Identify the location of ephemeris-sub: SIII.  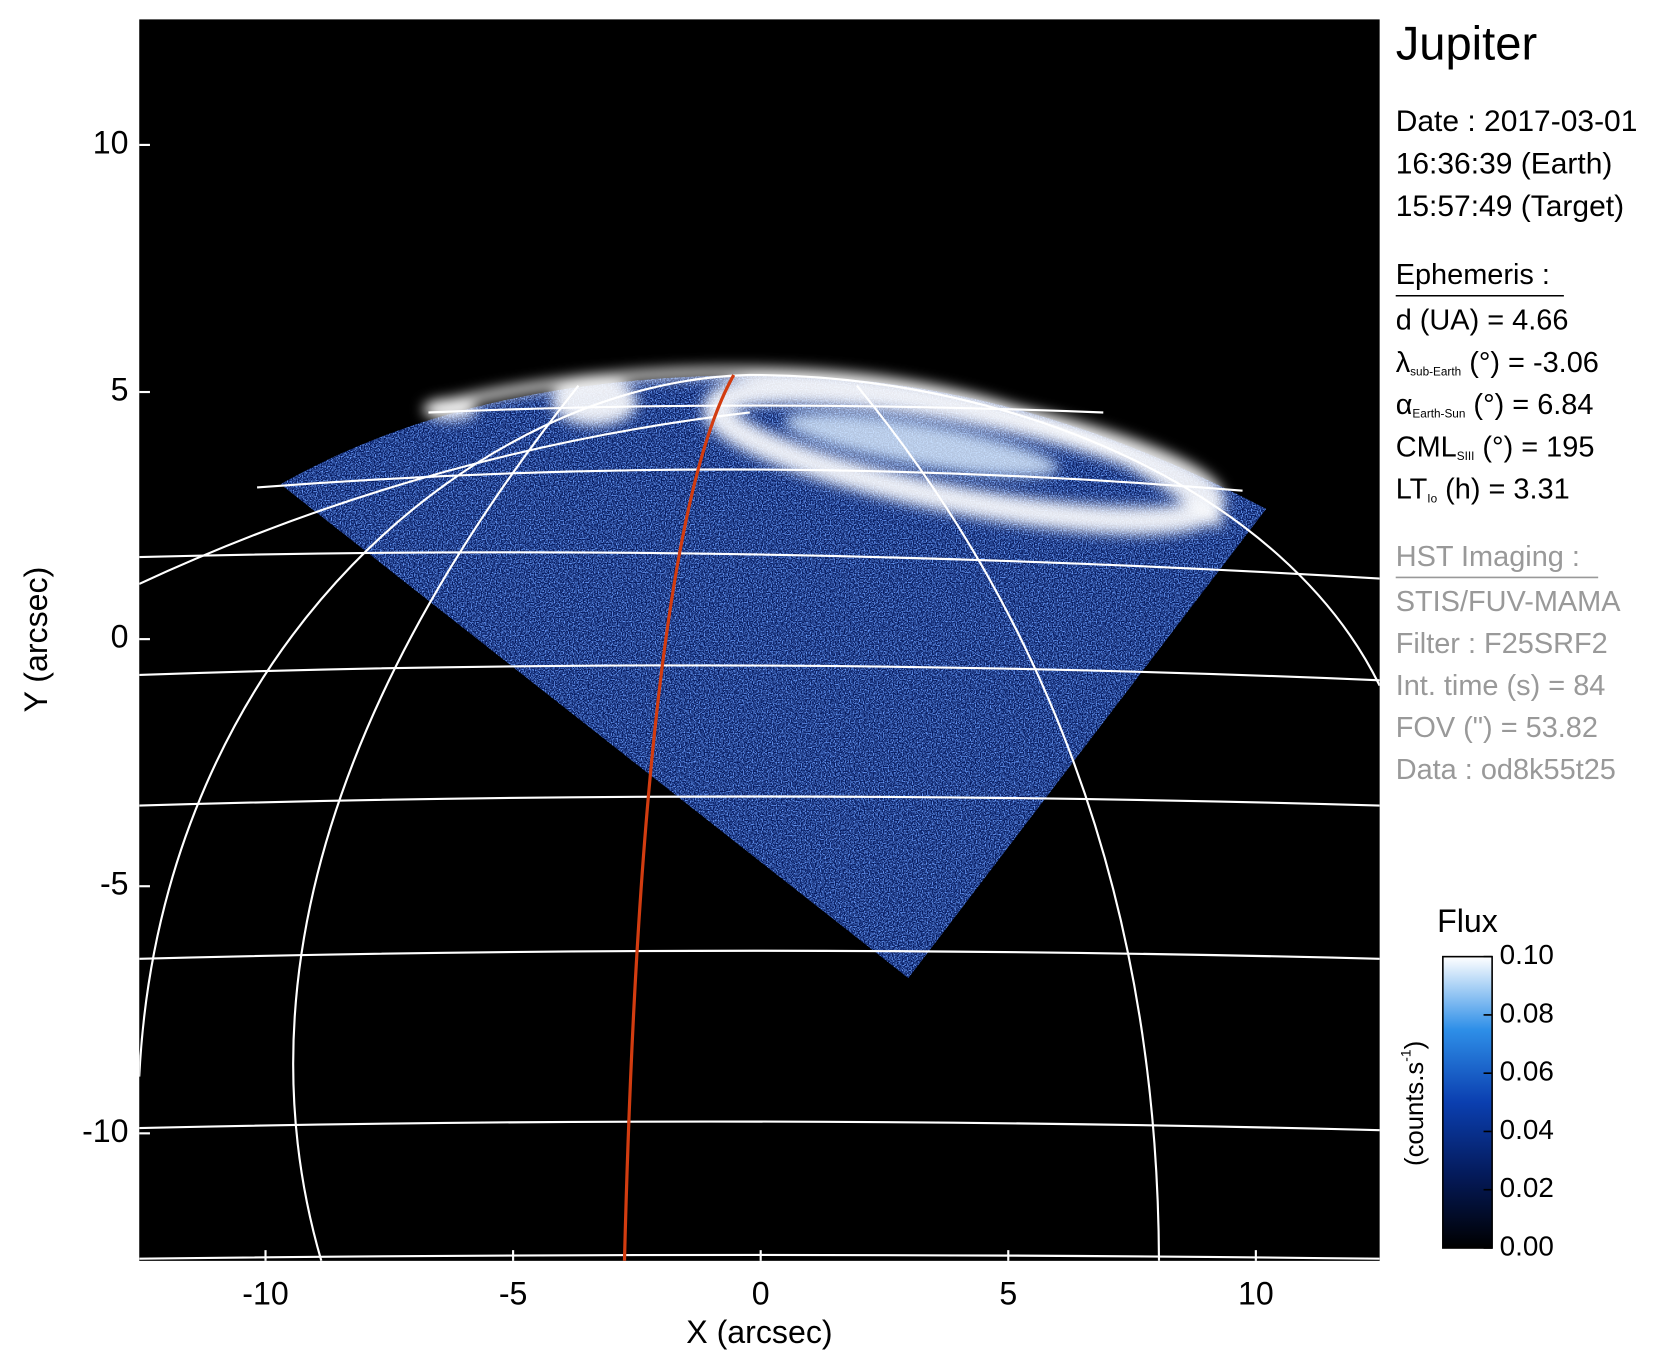
(1466, 456).